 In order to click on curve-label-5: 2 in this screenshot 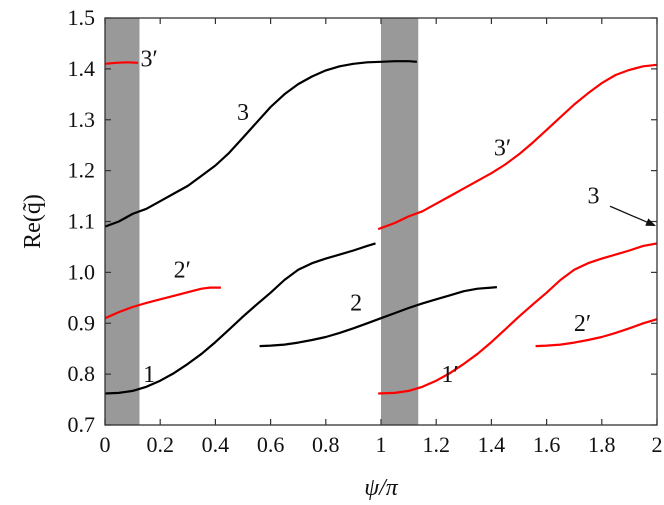, I will do `click(356, 304)`.